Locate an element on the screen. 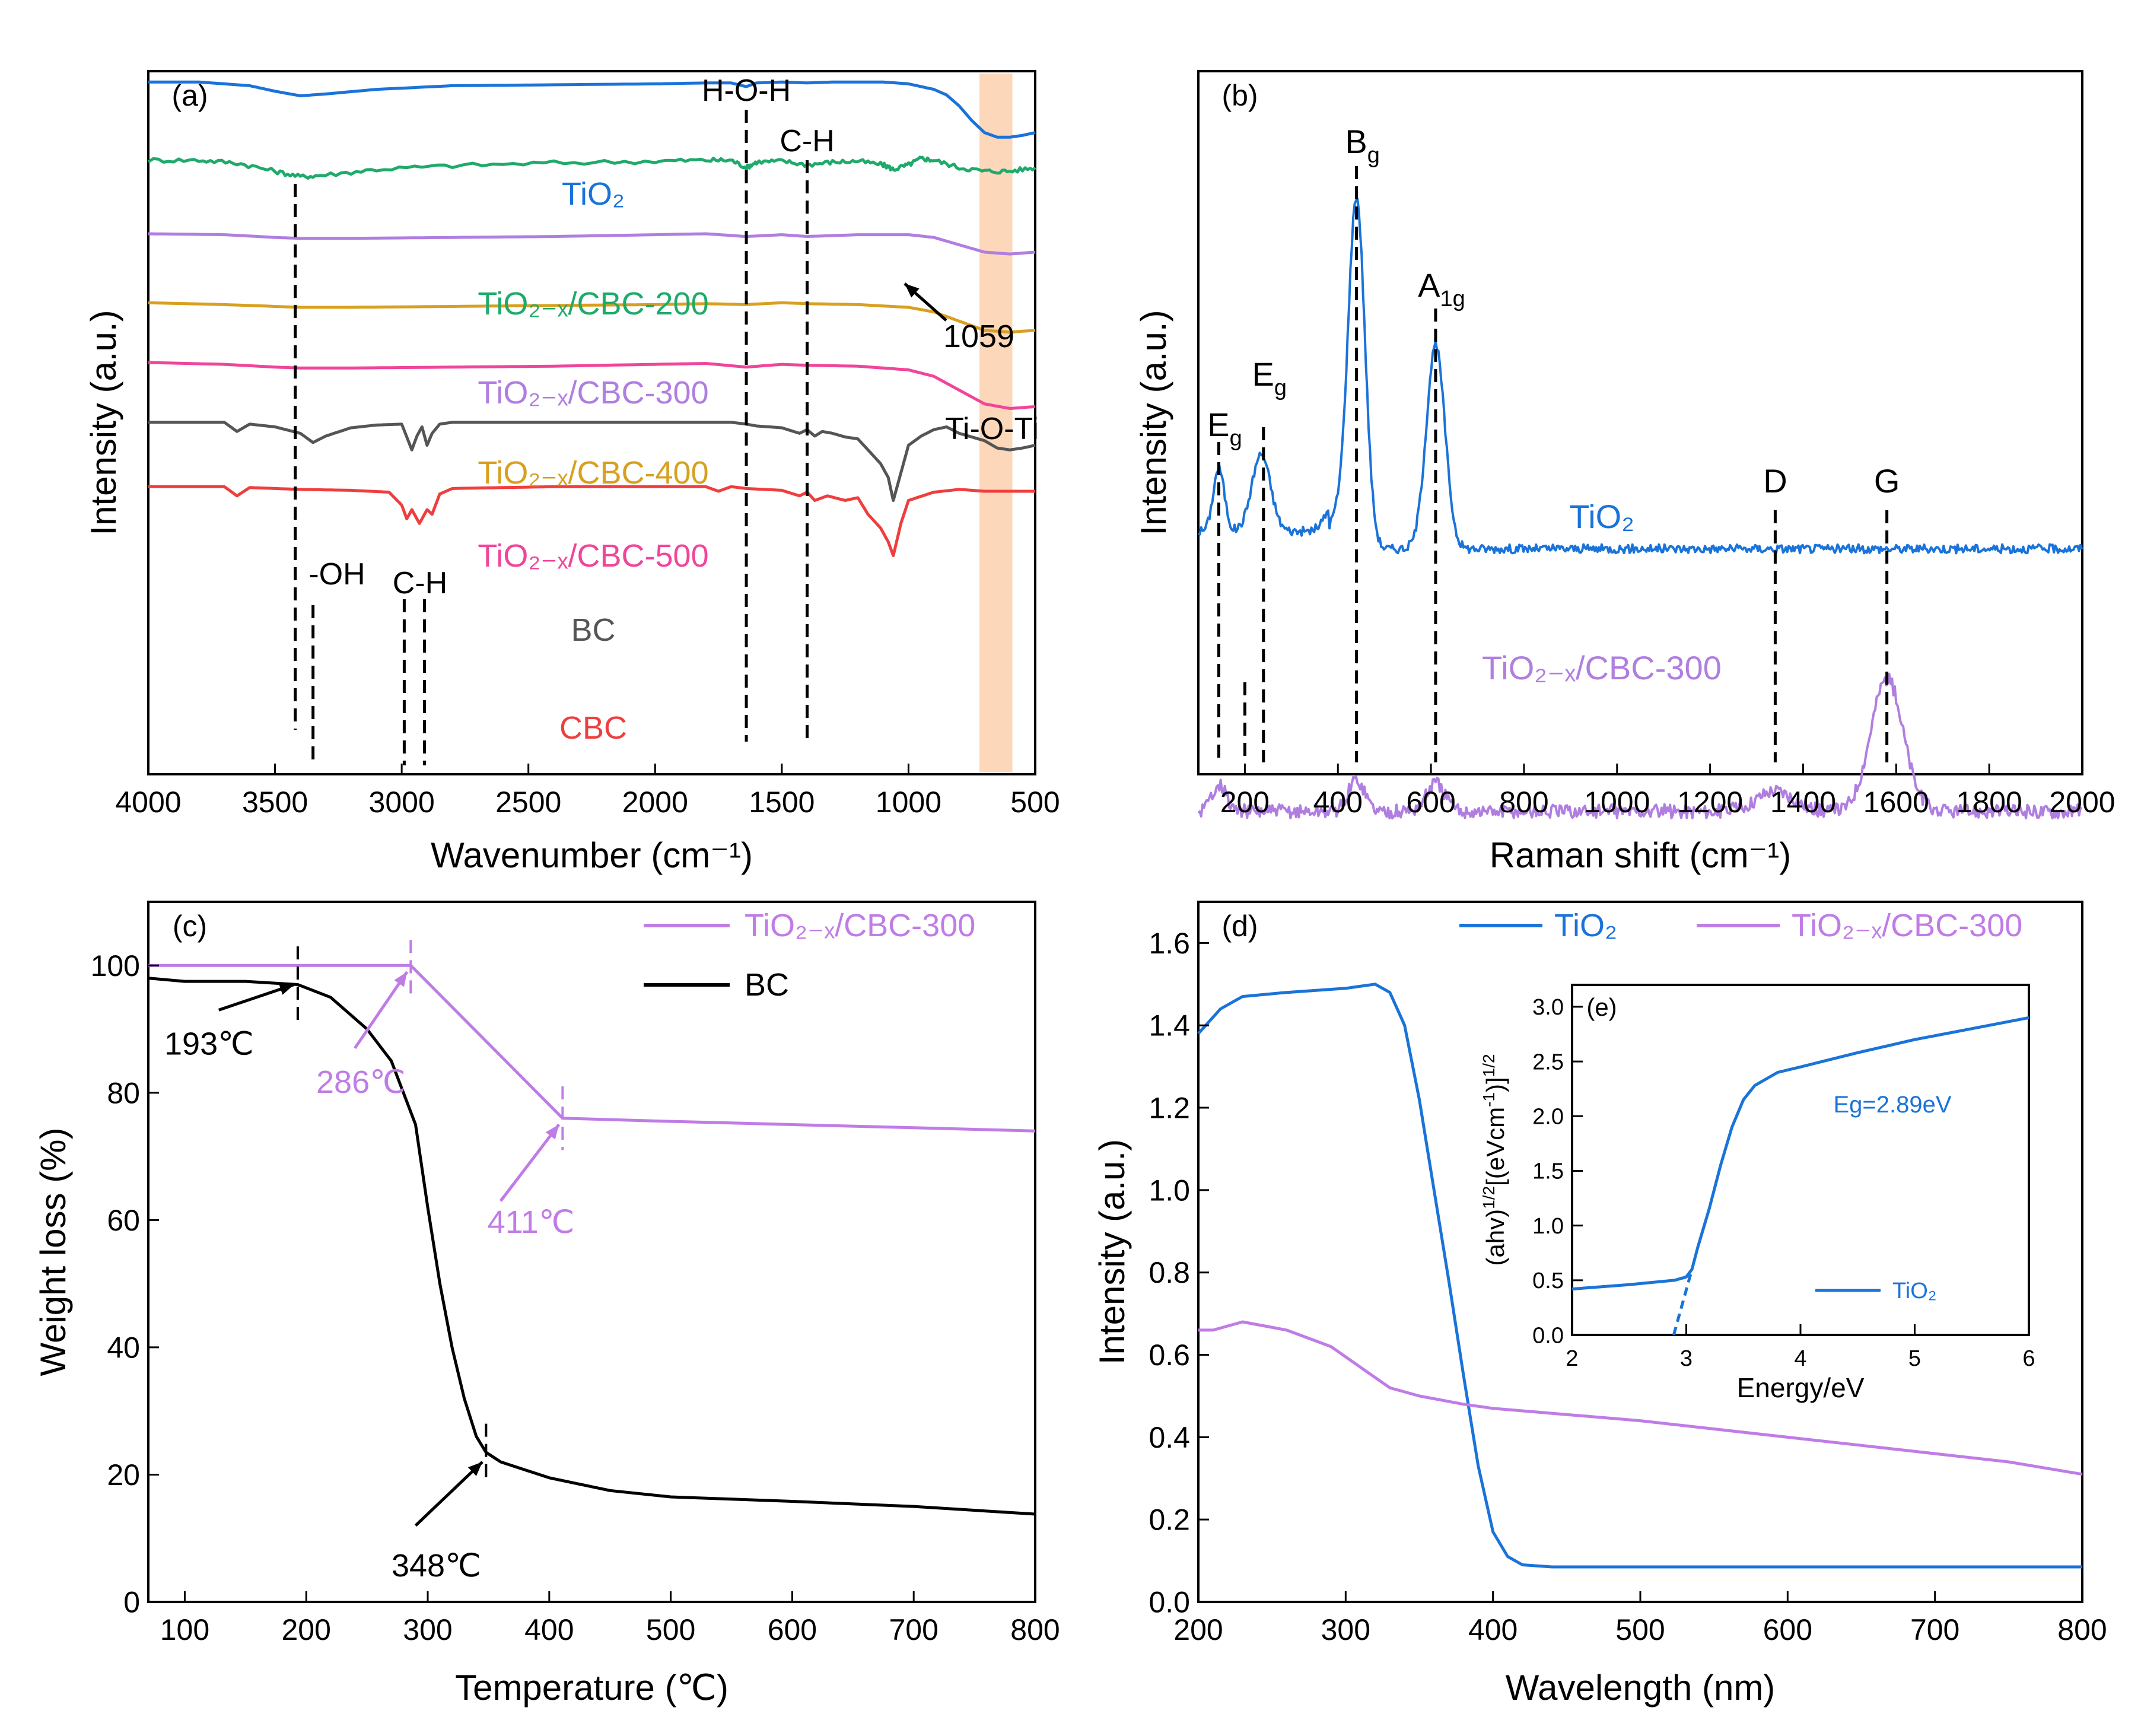 This screenshot has height=1736, width=2141. tga-arrow-411-head is located at coordinates (552, 1132).